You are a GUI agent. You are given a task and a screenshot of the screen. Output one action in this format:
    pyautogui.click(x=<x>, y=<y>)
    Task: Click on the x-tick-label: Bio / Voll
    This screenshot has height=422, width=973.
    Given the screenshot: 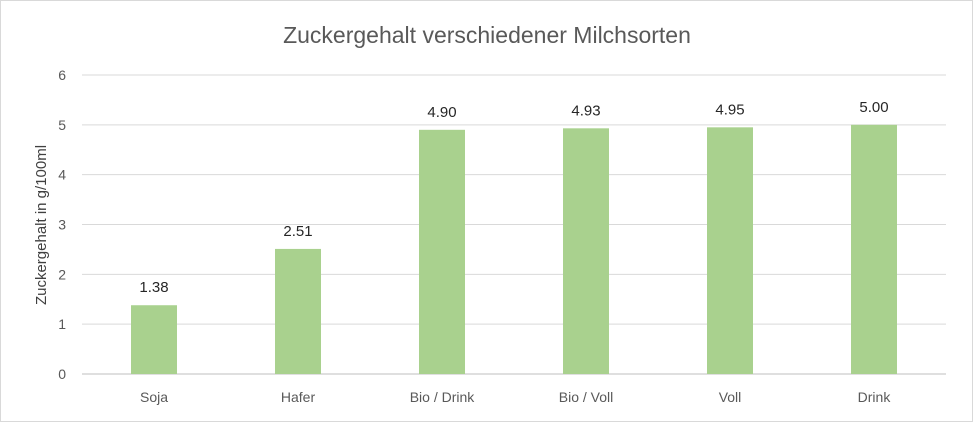 What is the action you would take?
    pyautogui.click(x=586, y=397)
    